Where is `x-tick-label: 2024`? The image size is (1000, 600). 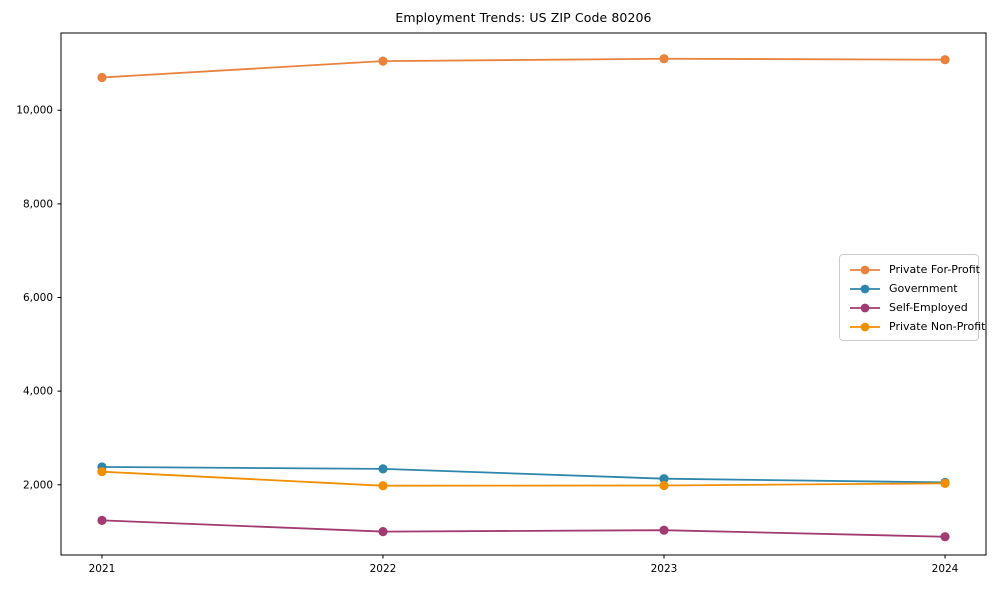
x-tick-label: 2024 is located at coordinates (945, 569).